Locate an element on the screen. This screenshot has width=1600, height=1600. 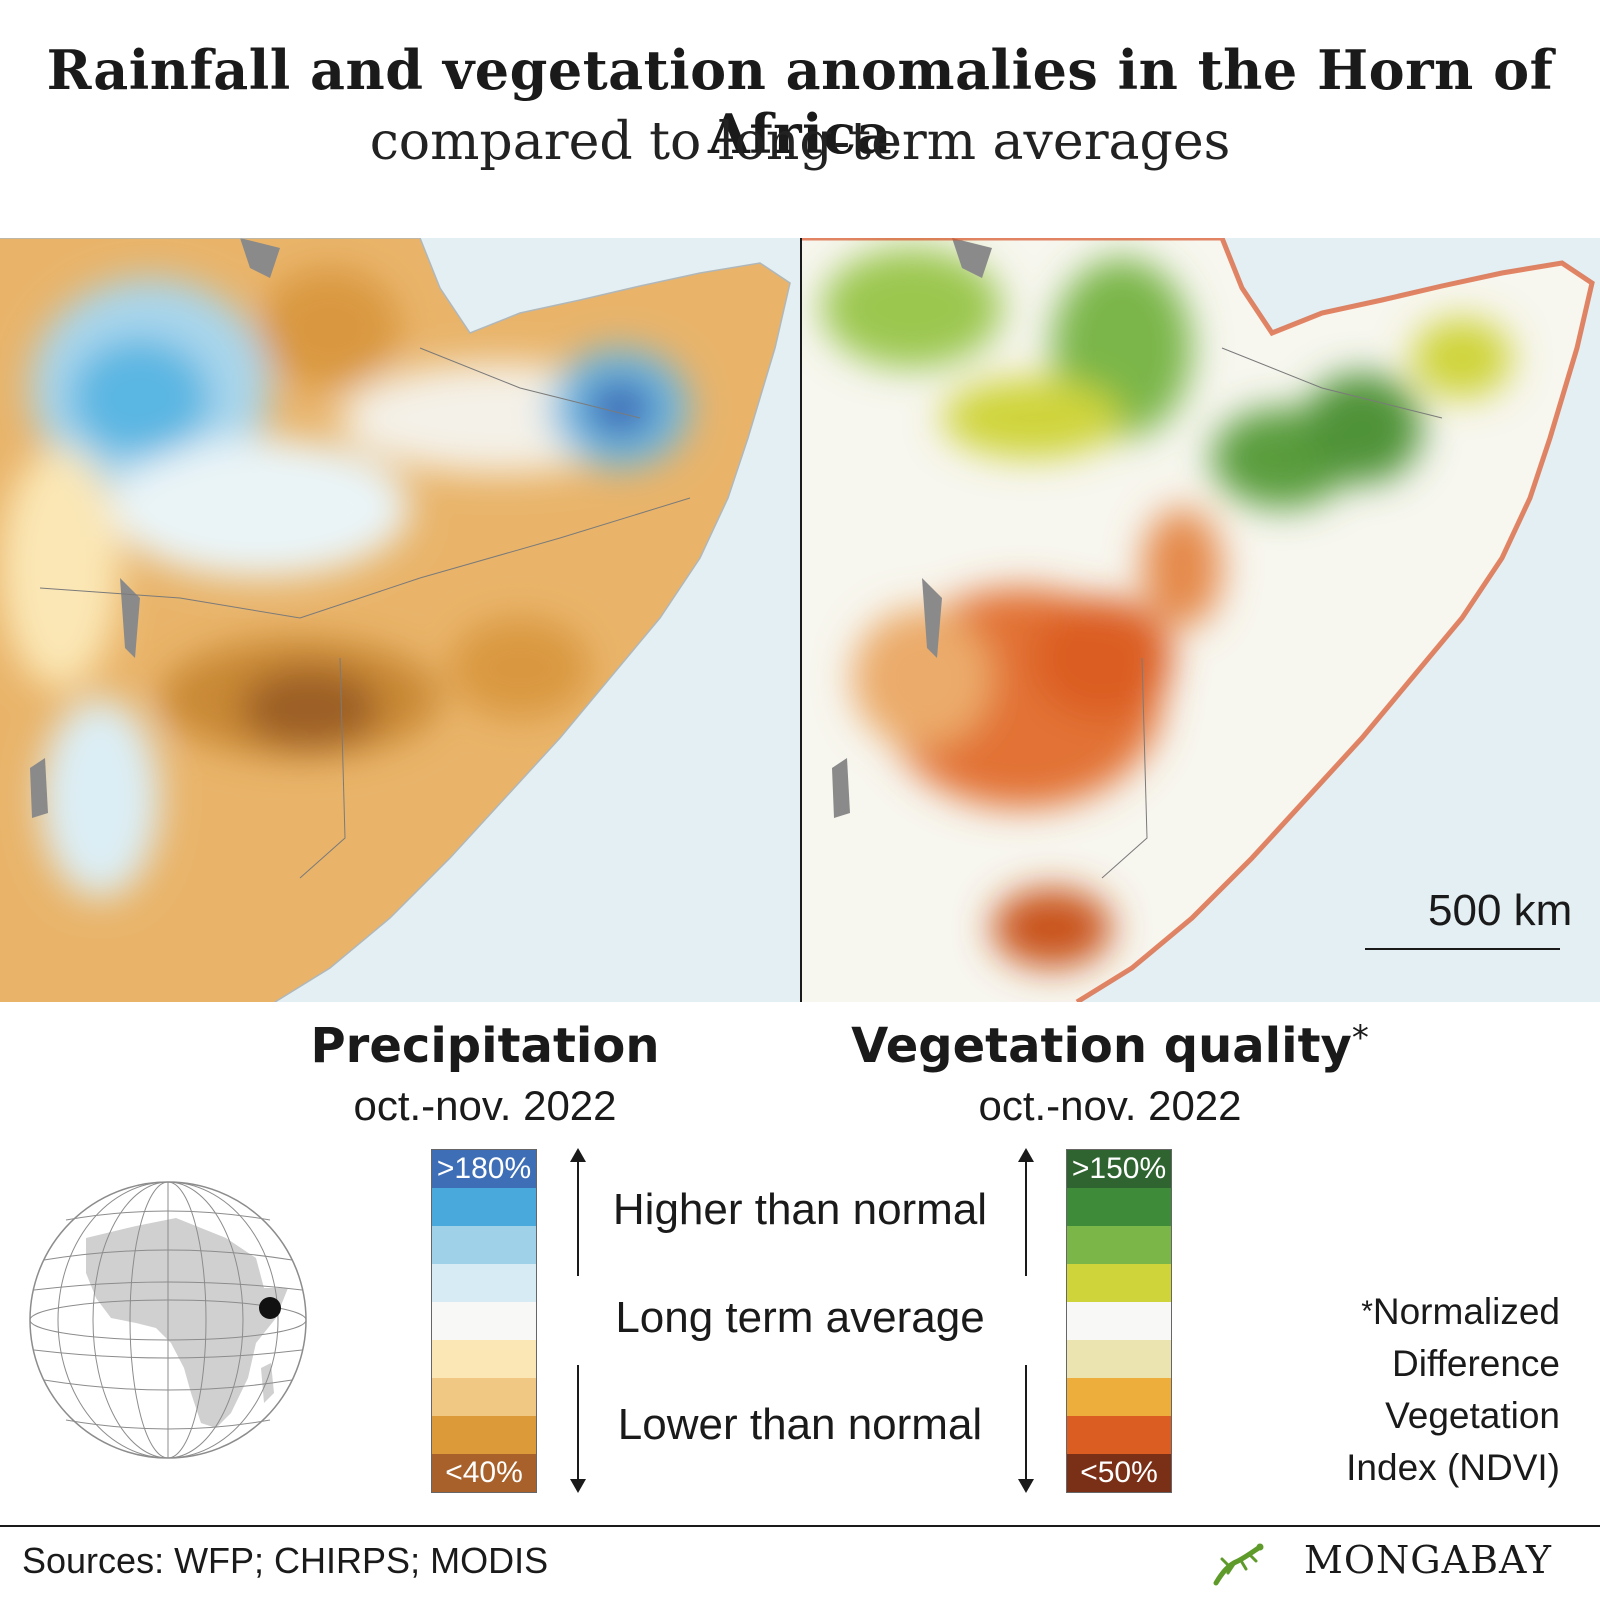
legend-higher-label: Higher than normal is located at coordinates (800, 1209).